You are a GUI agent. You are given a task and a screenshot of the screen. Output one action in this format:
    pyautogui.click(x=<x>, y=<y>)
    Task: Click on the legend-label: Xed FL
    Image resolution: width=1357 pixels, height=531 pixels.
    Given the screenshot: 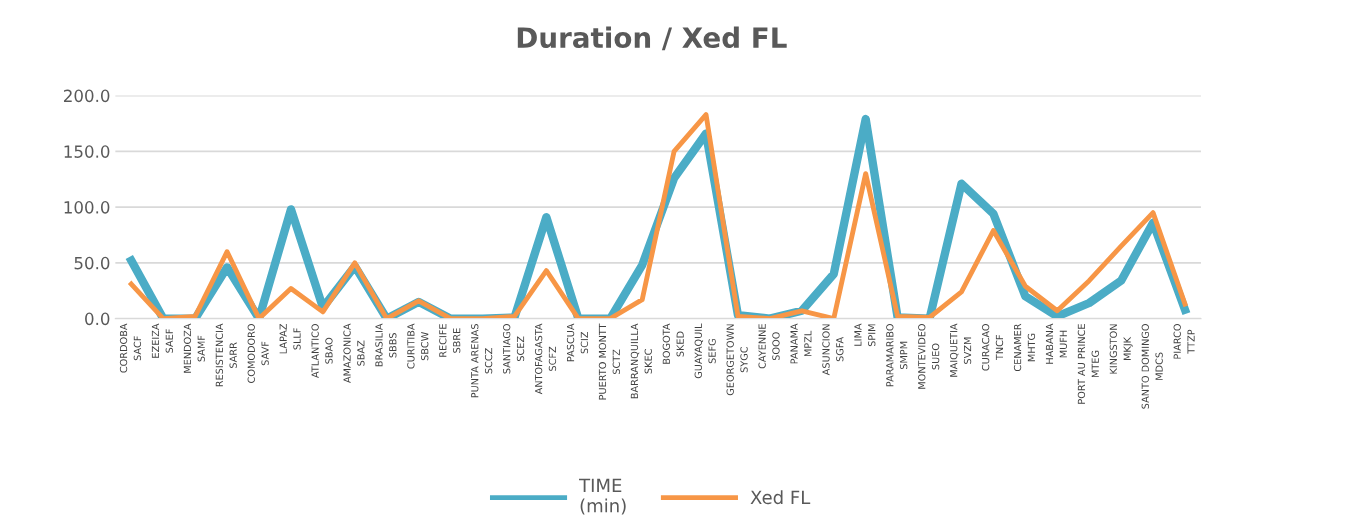 What is the action you would take?
    pyautogui.click(x=780, y=497)
    